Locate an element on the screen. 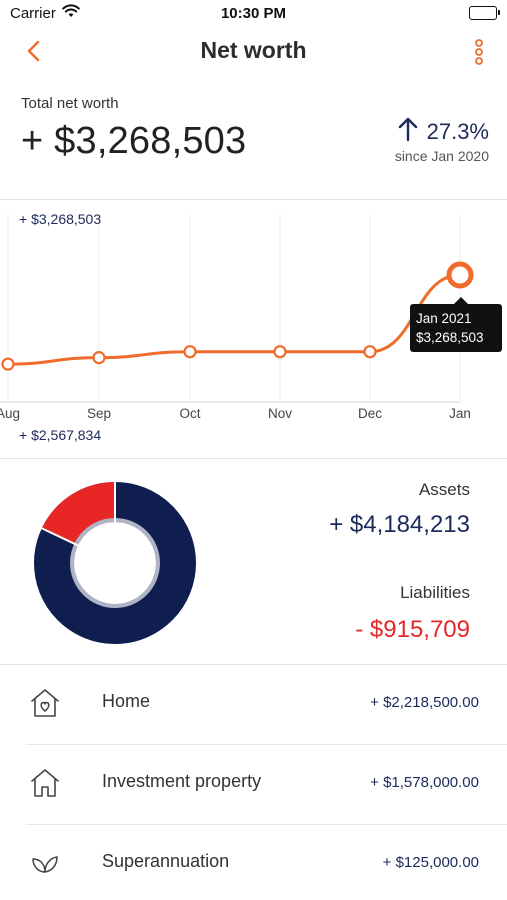 This screenshot has height=900, width=507. list-item-superannuation: Superannuation + $125,000.00 is located at coordinates (253, 862).